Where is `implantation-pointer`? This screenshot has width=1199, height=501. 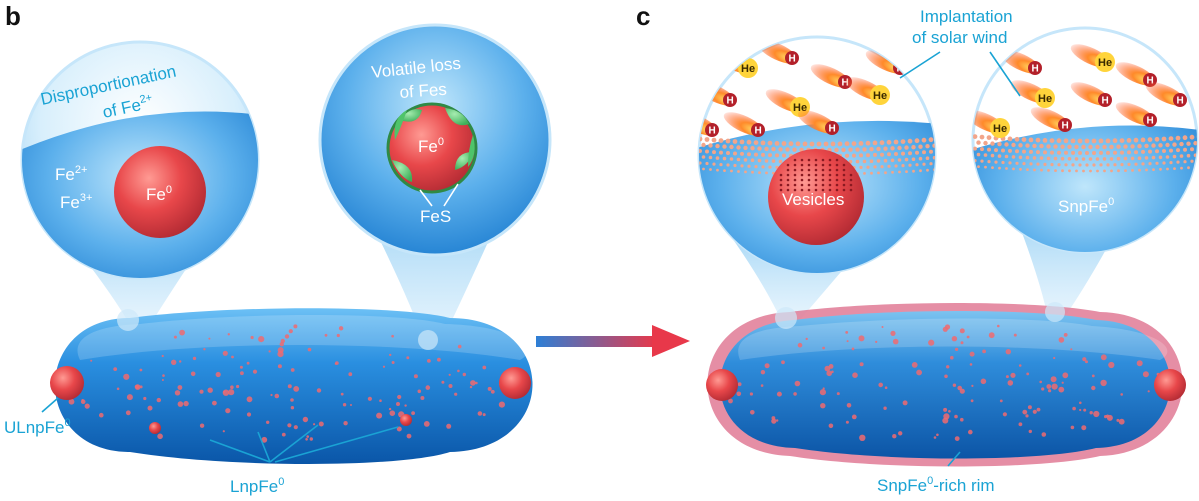 implantation-pointer is located at coordinates (960, 74).